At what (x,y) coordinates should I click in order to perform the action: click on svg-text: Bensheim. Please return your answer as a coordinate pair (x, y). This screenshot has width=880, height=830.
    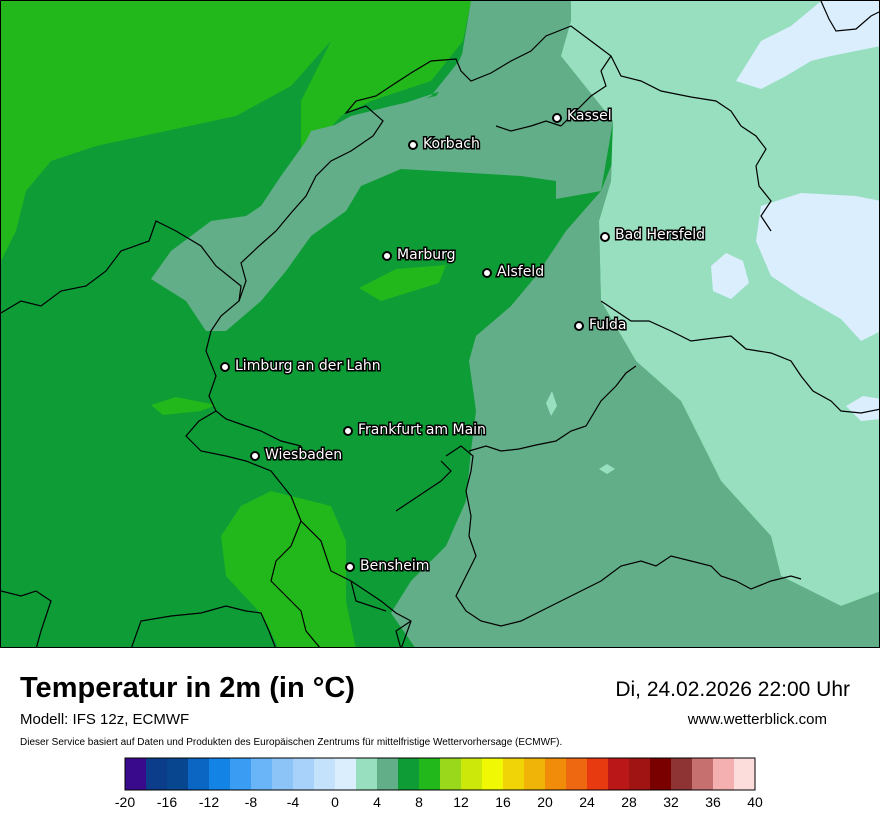
    Looking at the image, I should click on (394, 566).